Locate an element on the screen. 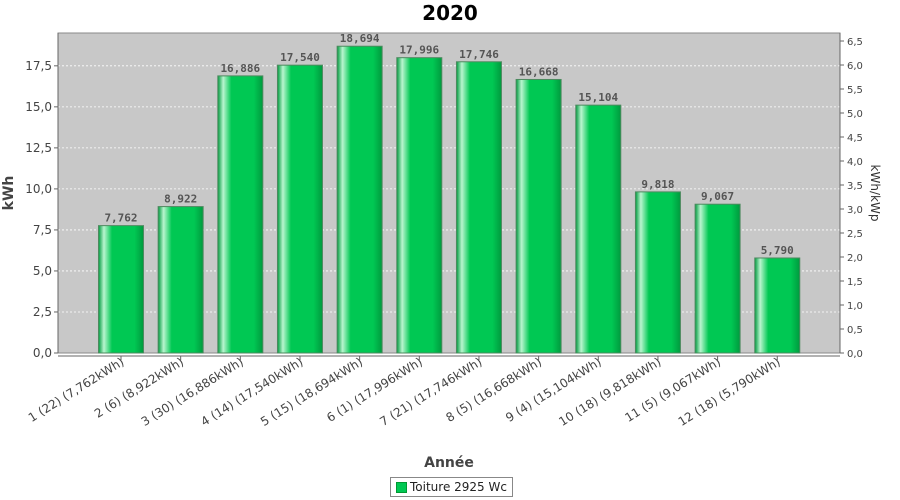 This screenshot has height=500, width=900. y2-tick-label: 2,5 is located at coordinates (855, 234).